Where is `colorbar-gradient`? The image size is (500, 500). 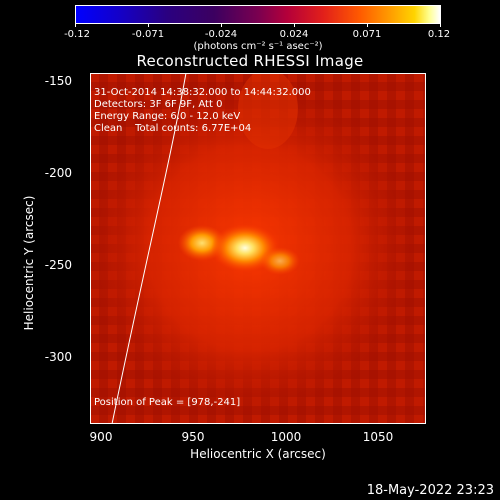
colorbar-gradient is located at coordinates (258, 14).